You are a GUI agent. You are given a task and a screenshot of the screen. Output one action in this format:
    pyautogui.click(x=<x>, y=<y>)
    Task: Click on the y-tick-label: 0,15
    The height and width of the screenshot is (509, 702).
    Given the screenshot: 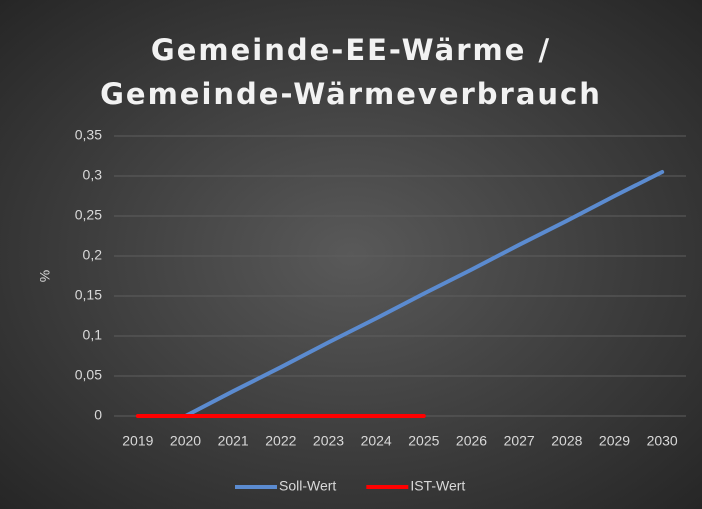 What is the action you would take?
    pyautogui.click(x=88, y=295)
    